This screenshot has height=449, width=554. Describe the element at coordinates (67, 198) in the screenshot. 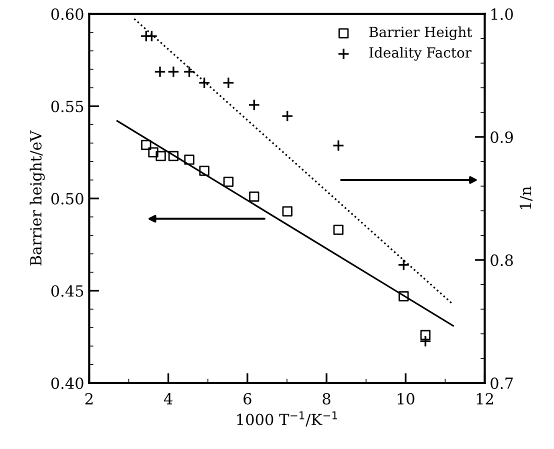

I see `y-tick-label: 0.50` at that location.